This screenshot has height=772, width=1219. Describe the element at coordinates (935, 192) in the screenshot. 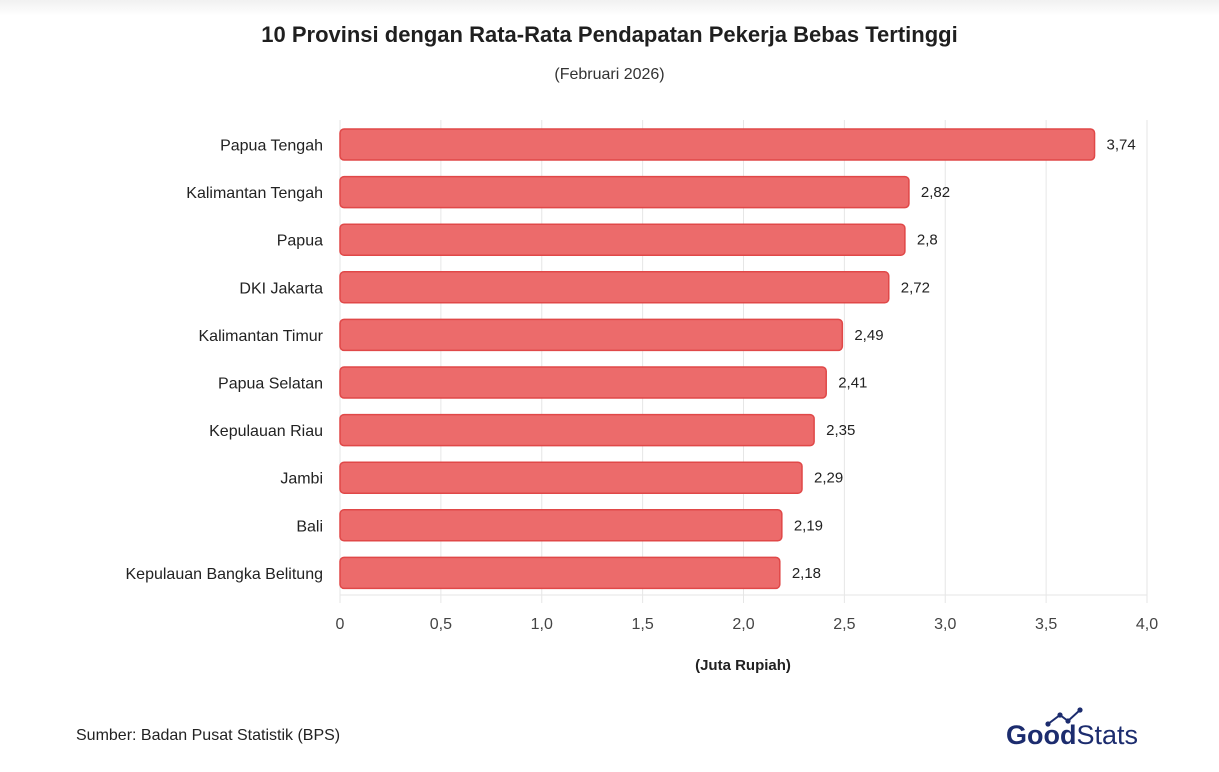

I see `value-label: 2,82` at that location.